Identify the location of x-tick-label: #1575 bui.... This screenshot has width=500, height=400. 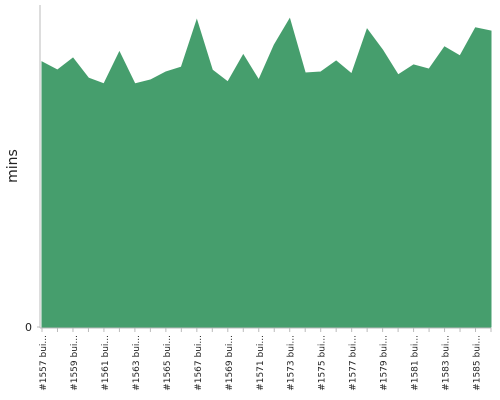
(323, 363).